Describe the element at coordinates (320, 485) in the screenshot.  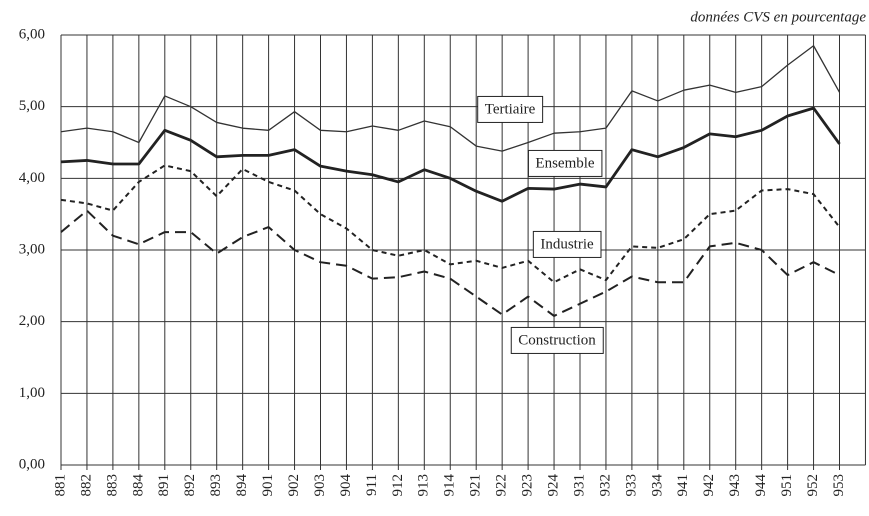
I see `x-tick-label: 903` at that location.